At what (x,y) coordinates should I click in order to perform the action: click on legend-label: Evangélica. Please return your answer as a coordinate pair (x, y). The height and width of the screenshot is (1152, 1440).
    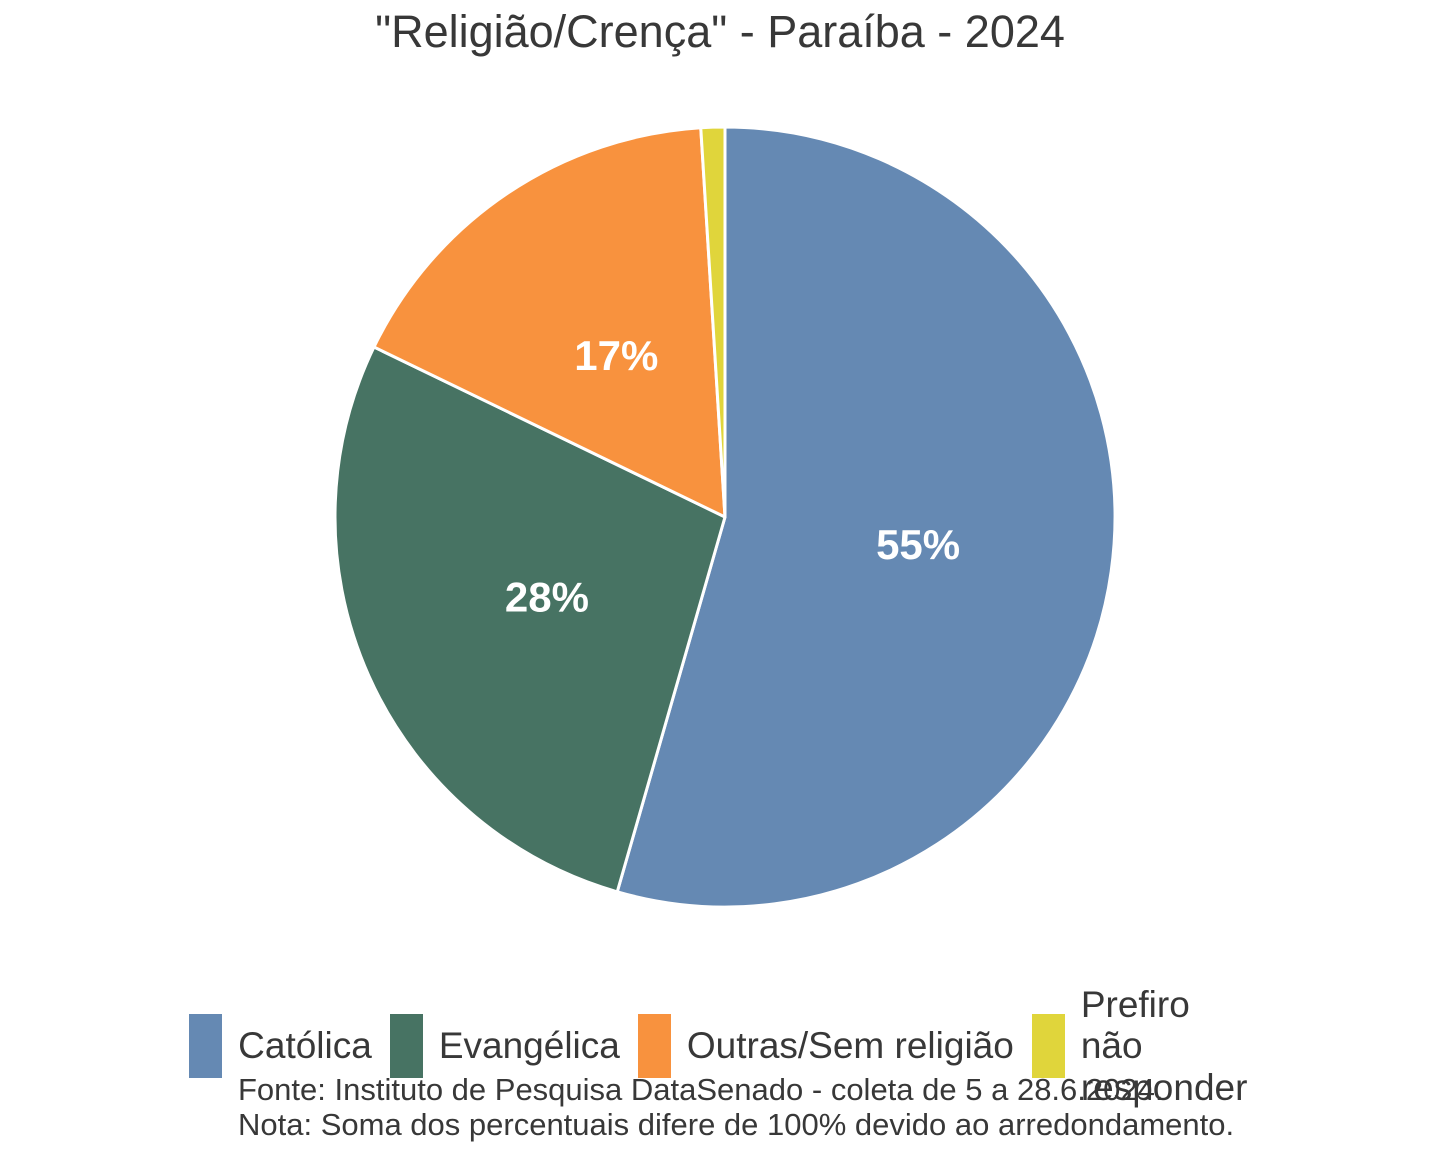
    Looking at the image, I should click on (529, 1046).